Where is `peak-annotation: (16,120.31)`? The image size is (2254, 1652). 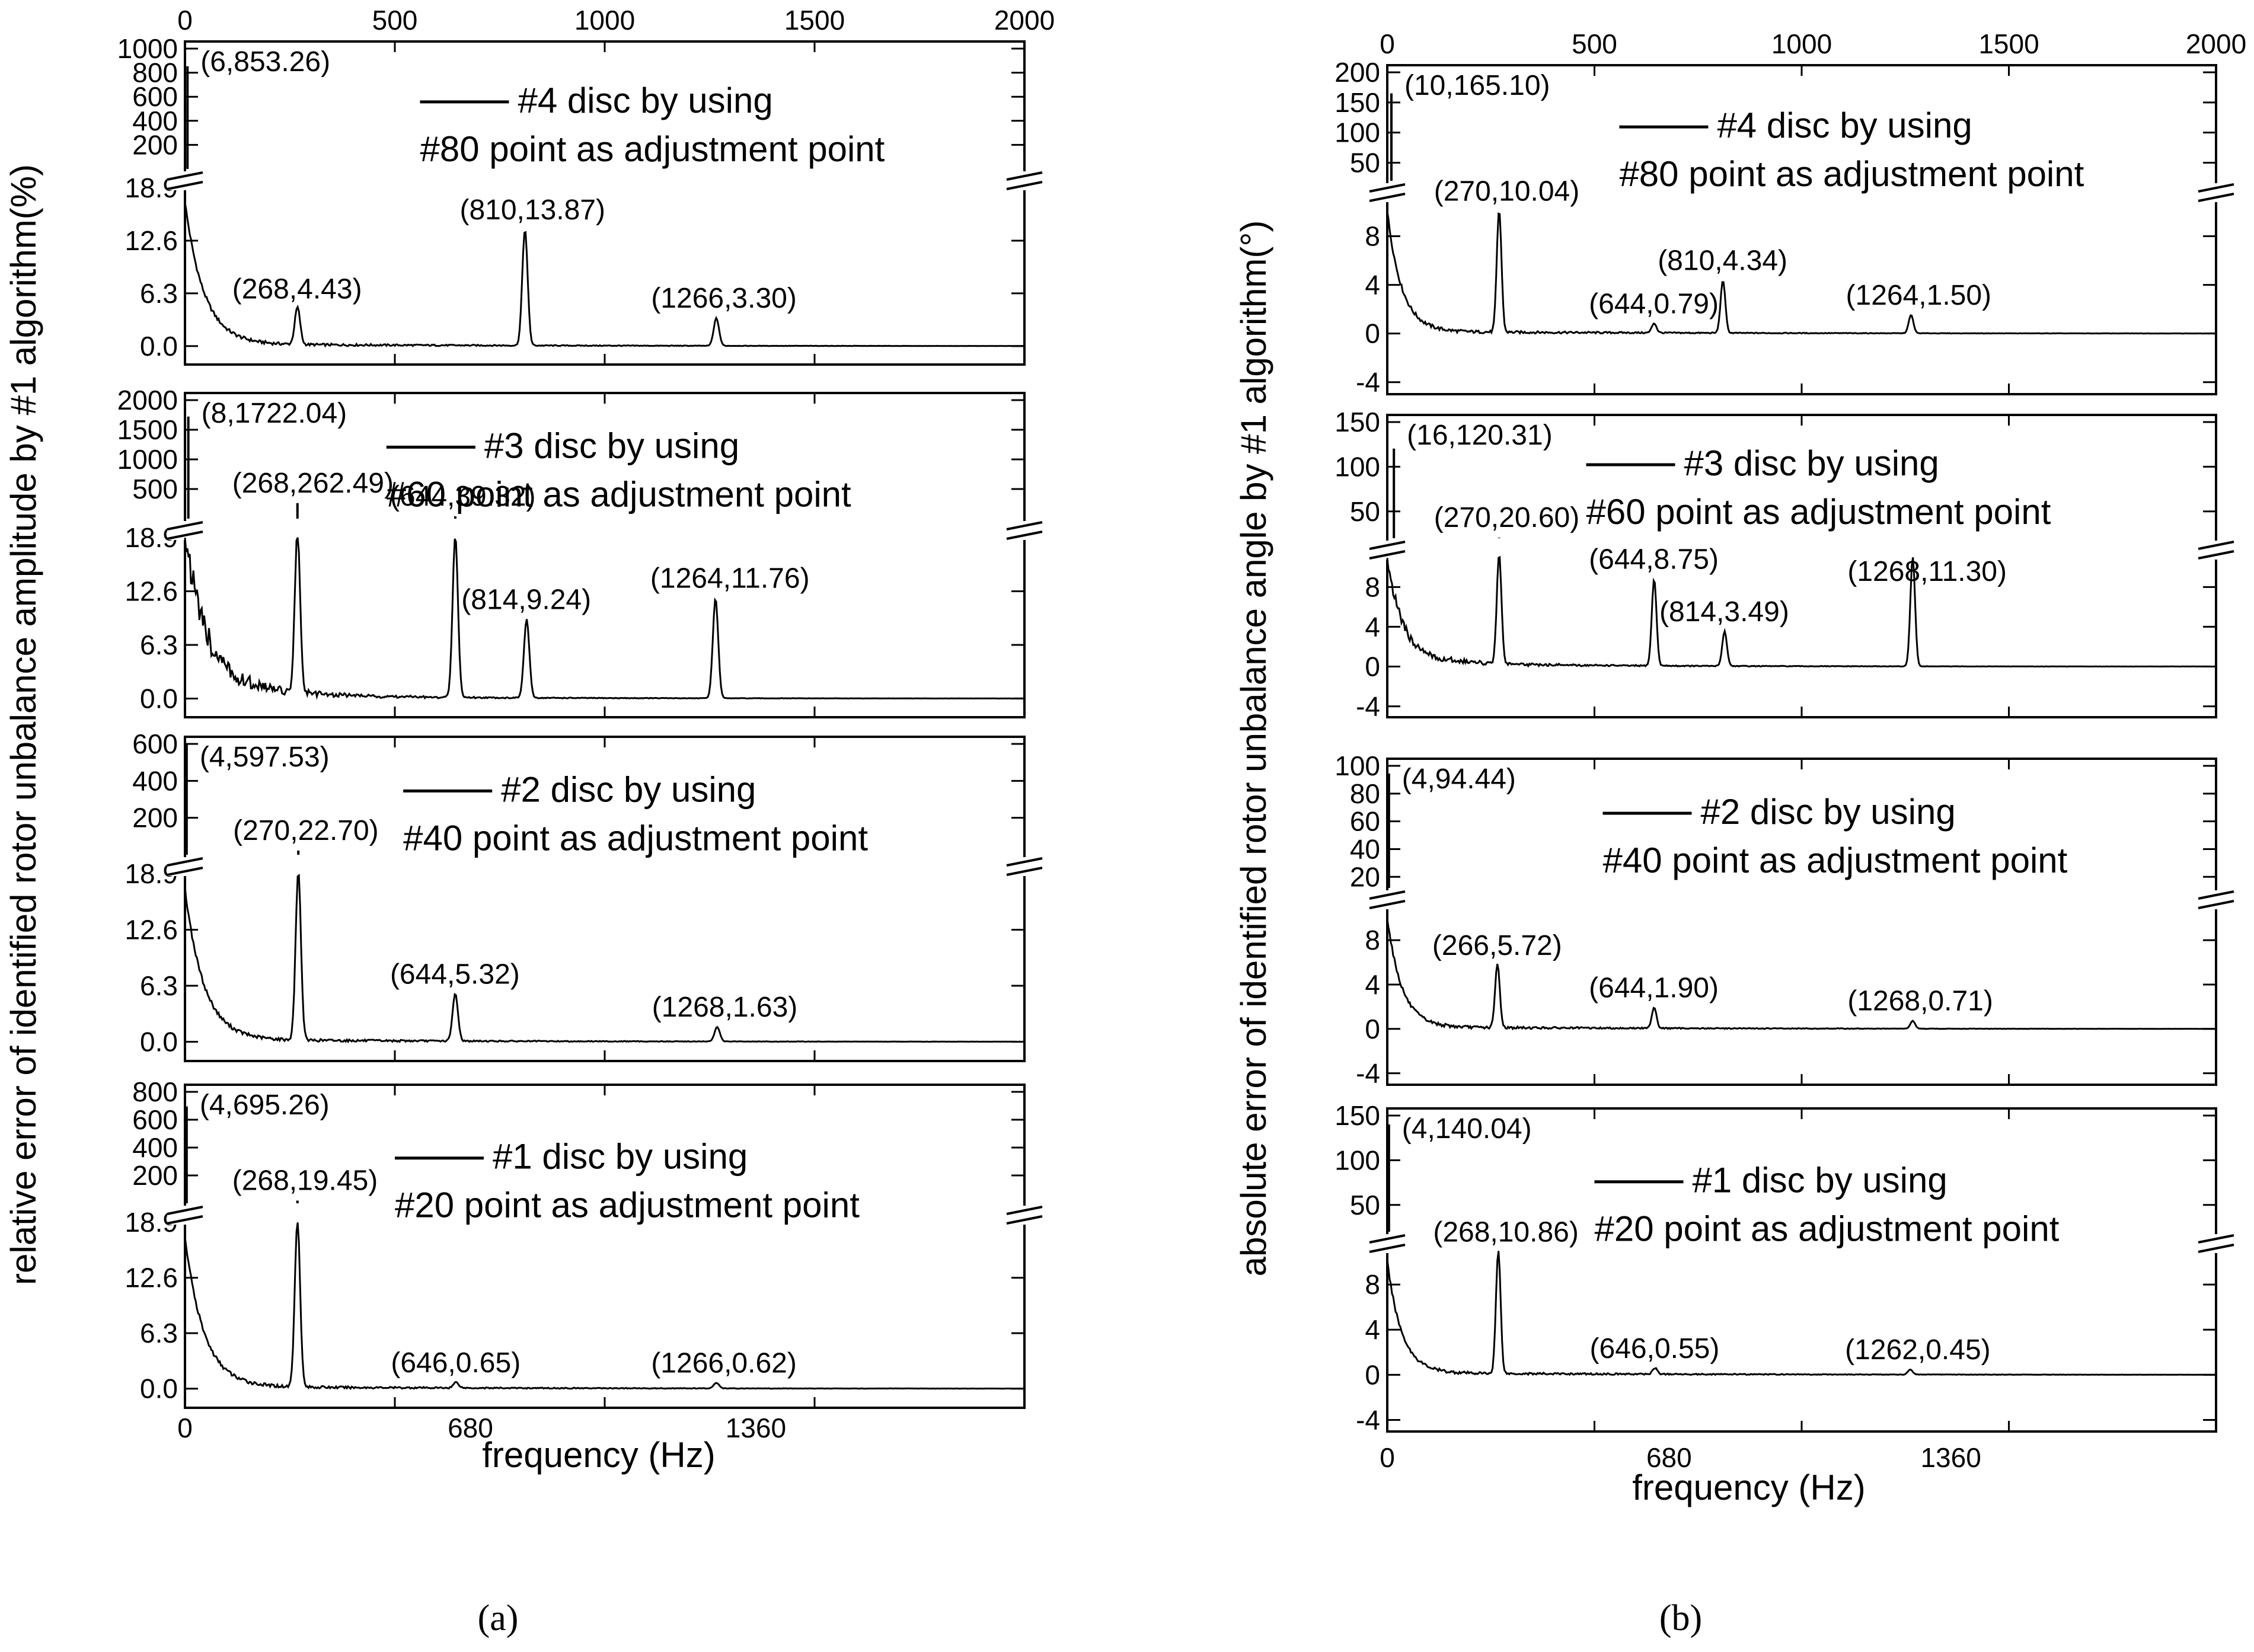
peak-annotation: (16,120.31) is located at coordinates (1480, 435).